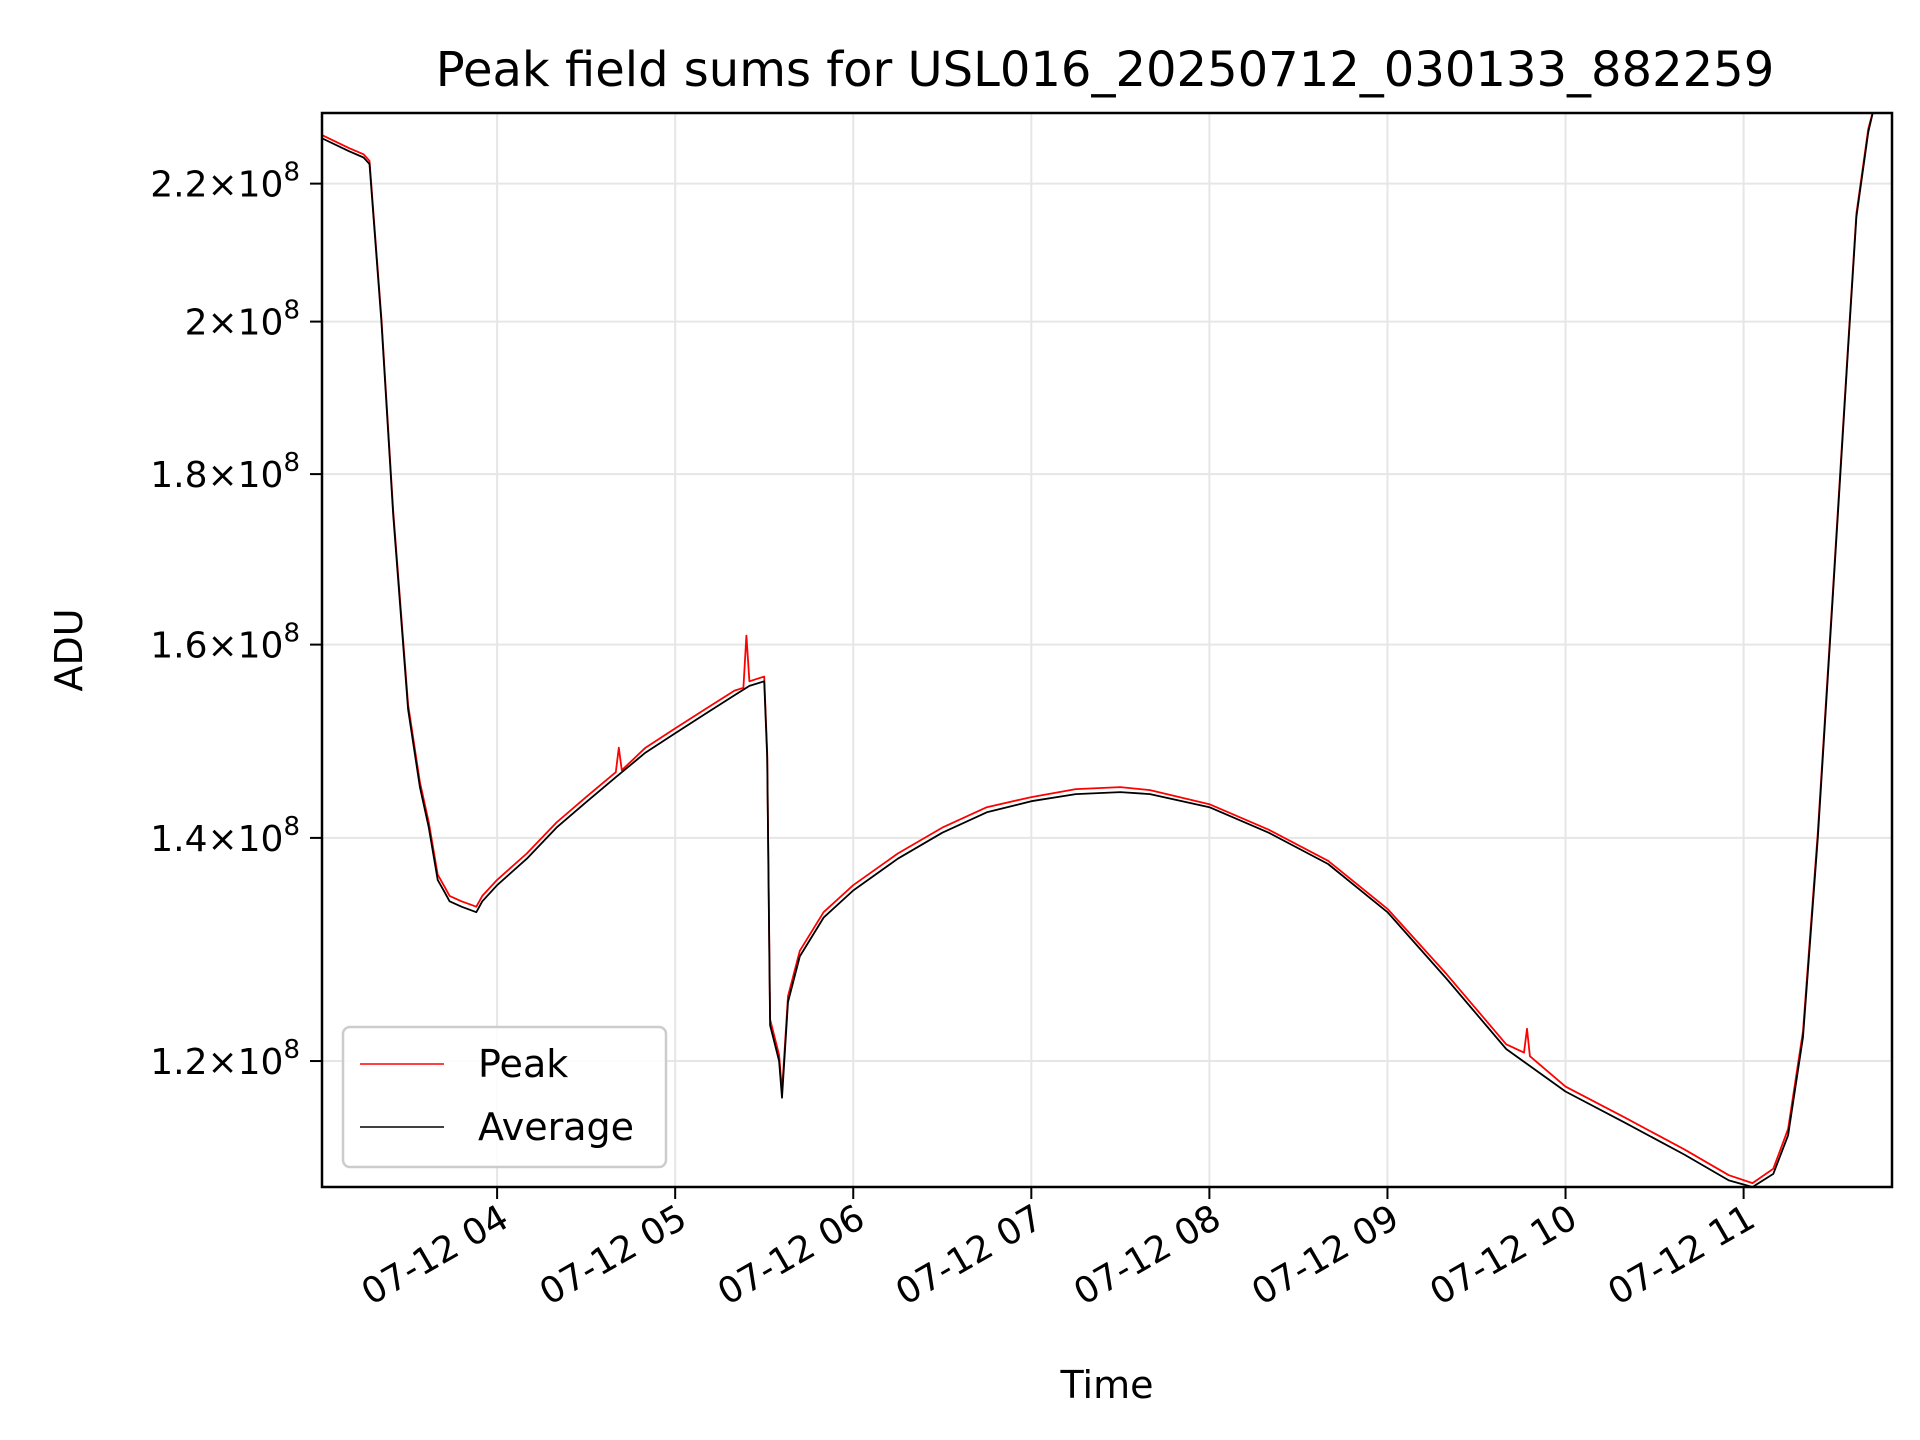 The image size is (1920, 1440). I want to click on y-tick-label: 1.6×108, so click(225, 643).